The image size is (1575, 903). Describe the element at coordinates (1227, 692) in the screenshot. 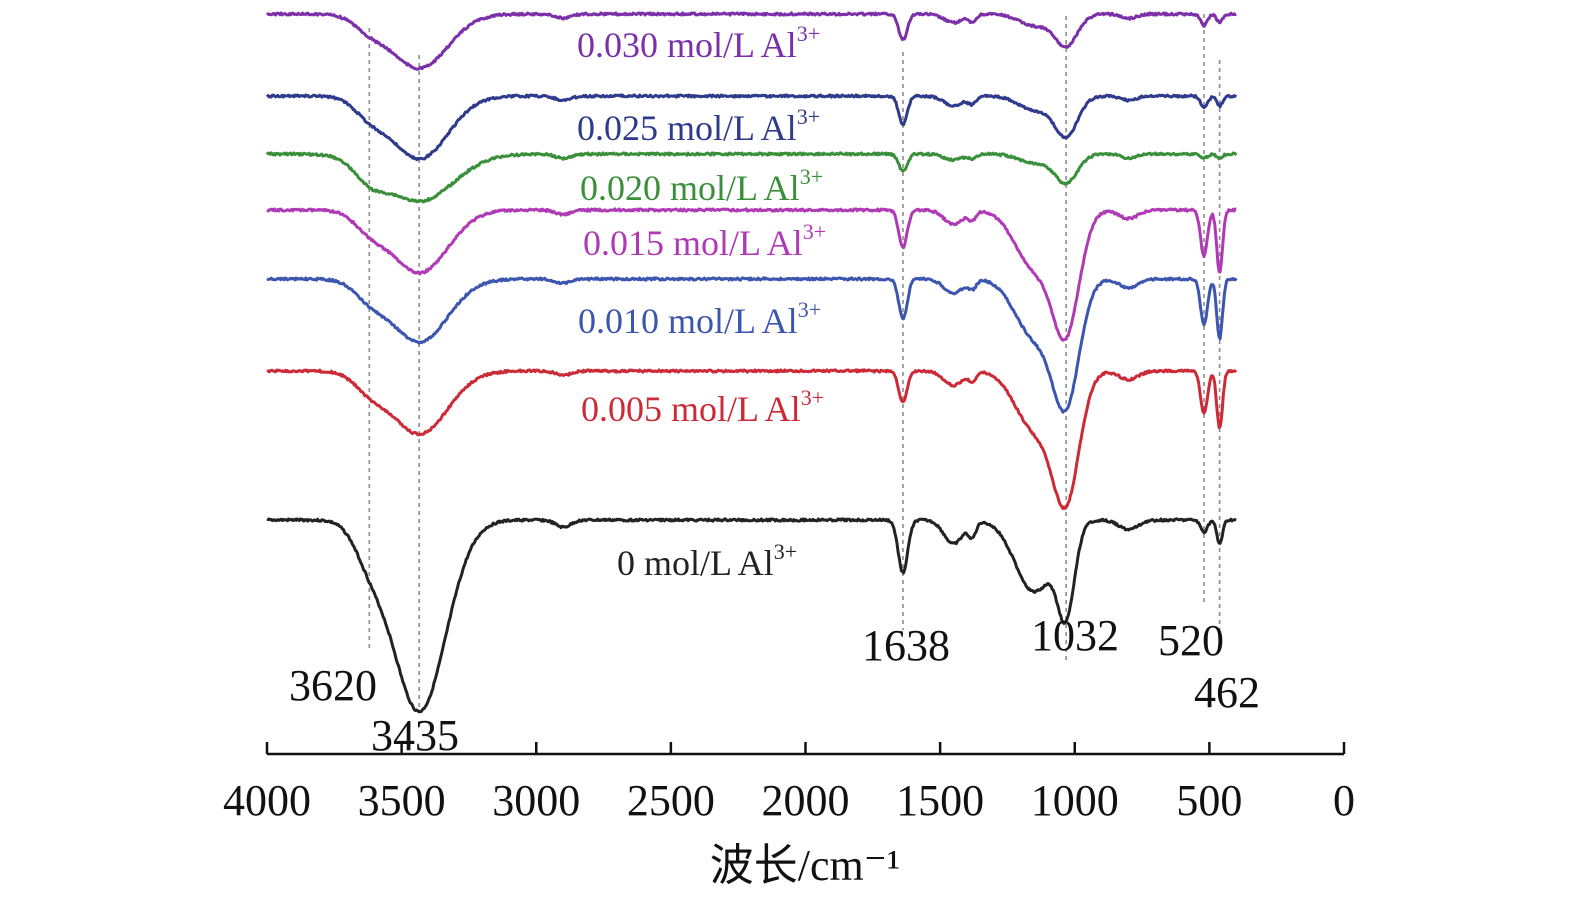

I see `peak-label-462: 462` at that location.